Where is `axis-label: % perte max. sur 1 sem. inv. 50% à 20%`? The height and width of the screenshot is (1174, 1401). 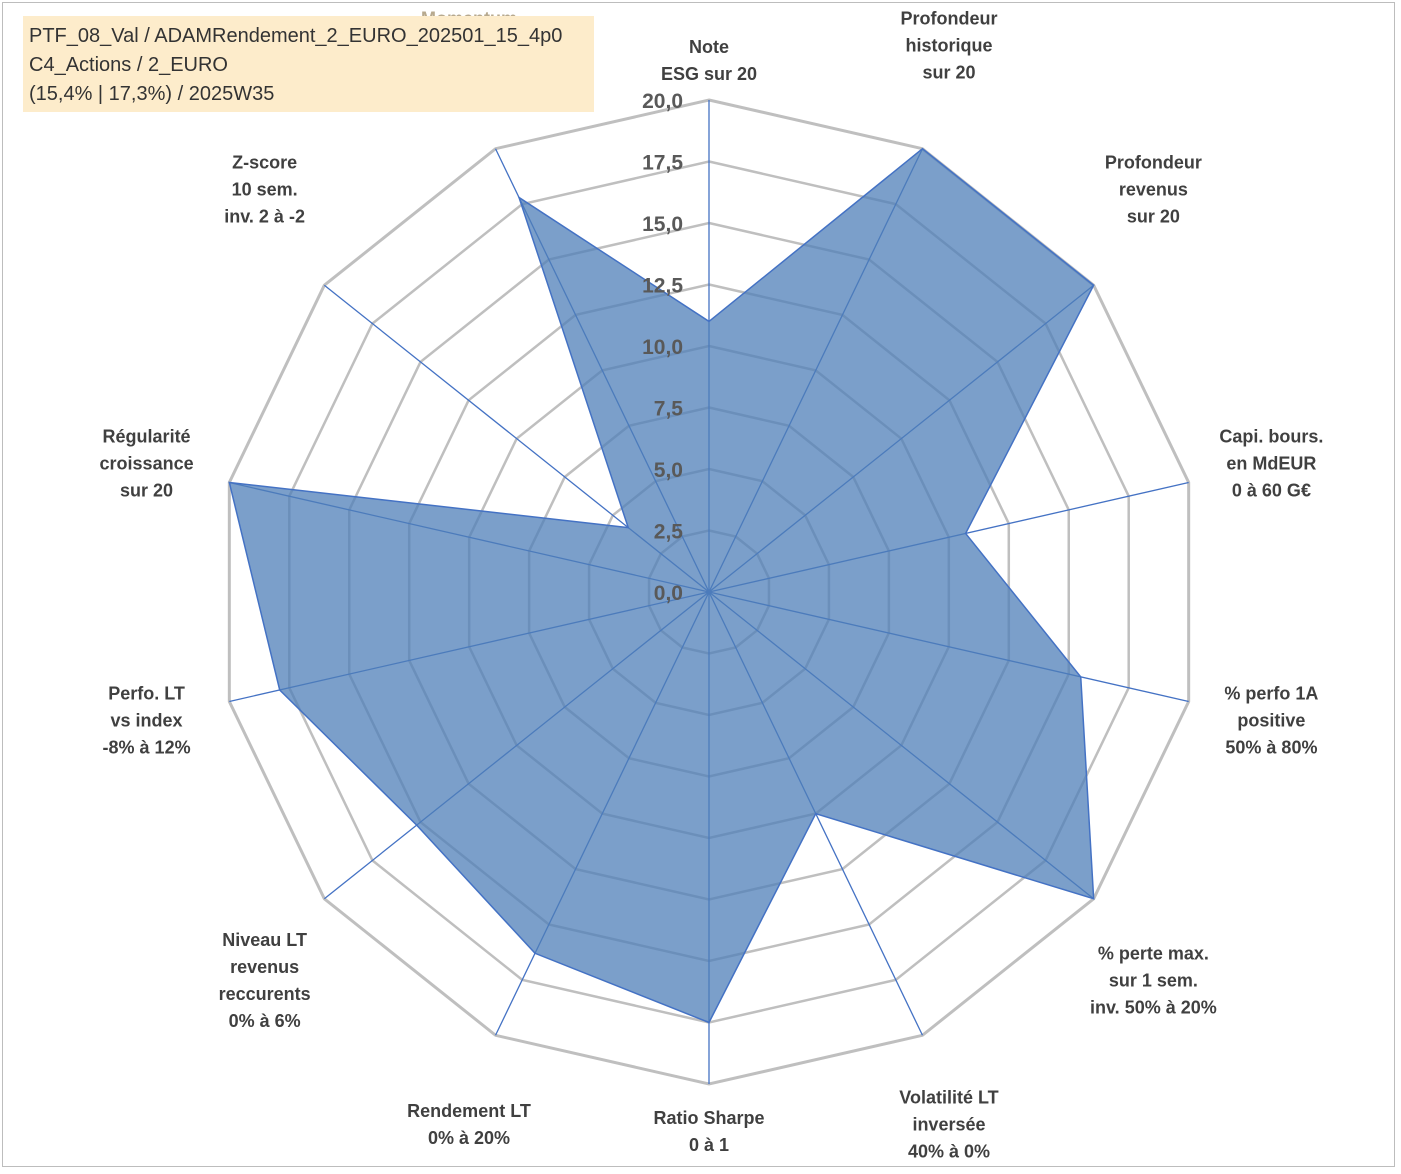
axis-label: % perte max. sur 1 sem. inv. 50% à 20% is located at coordinates (1153, 980).